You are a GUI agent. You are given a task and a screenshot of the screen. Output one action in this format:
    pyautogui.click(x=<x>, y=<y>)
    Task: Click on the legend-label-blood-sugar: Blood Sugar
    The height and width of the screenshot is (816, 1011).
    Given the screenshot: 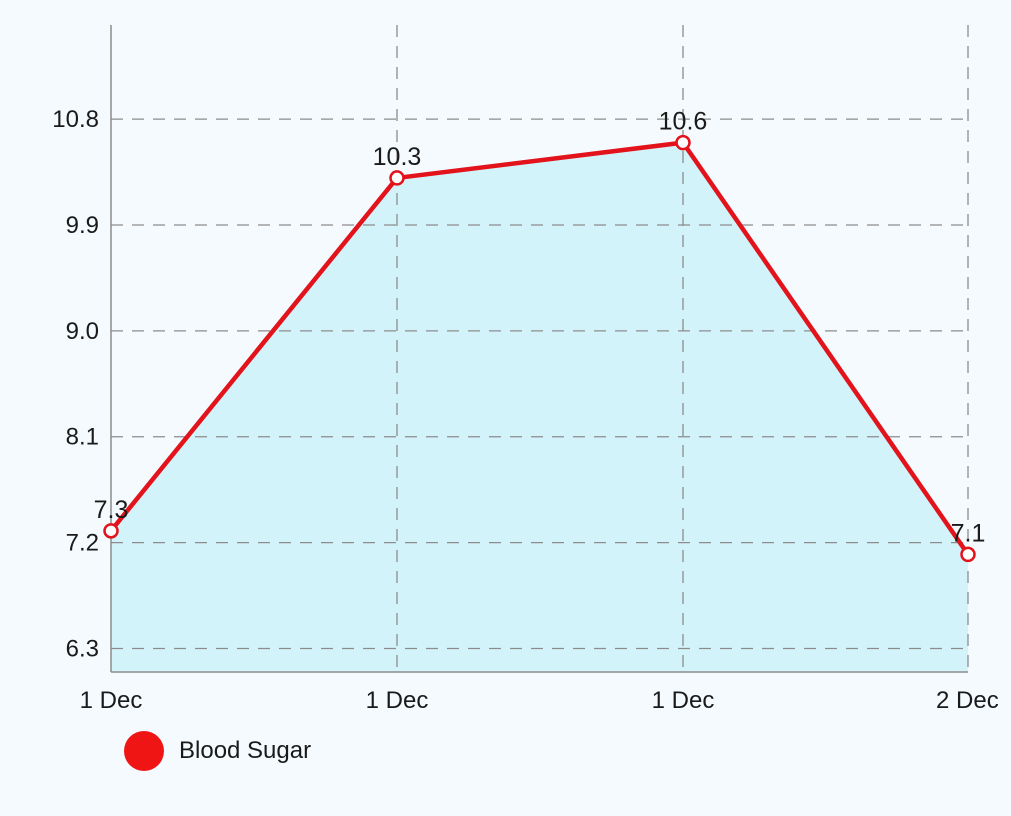 What is the action you would take?
    pyautogui.click(x=245, y=750)
    